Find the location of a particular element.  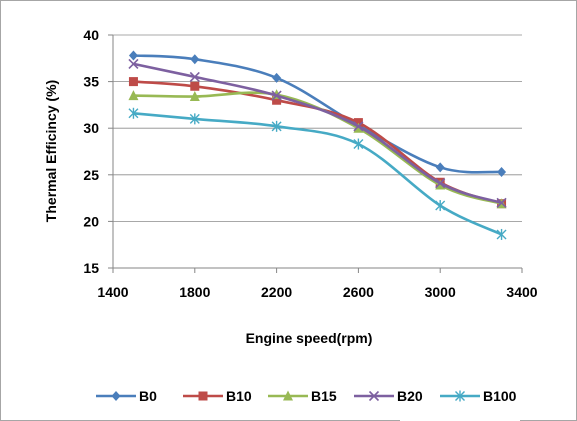

x-tick-label: 1800 is located at coordinates (194, 292).